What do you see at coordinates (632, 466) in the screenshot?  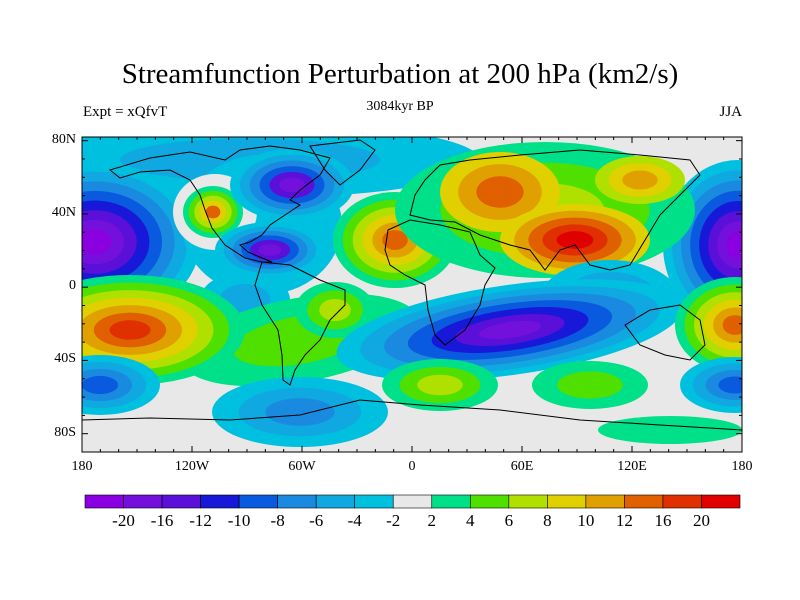 I see `x-tick-label: 120E` at bounding box center [632, 466].